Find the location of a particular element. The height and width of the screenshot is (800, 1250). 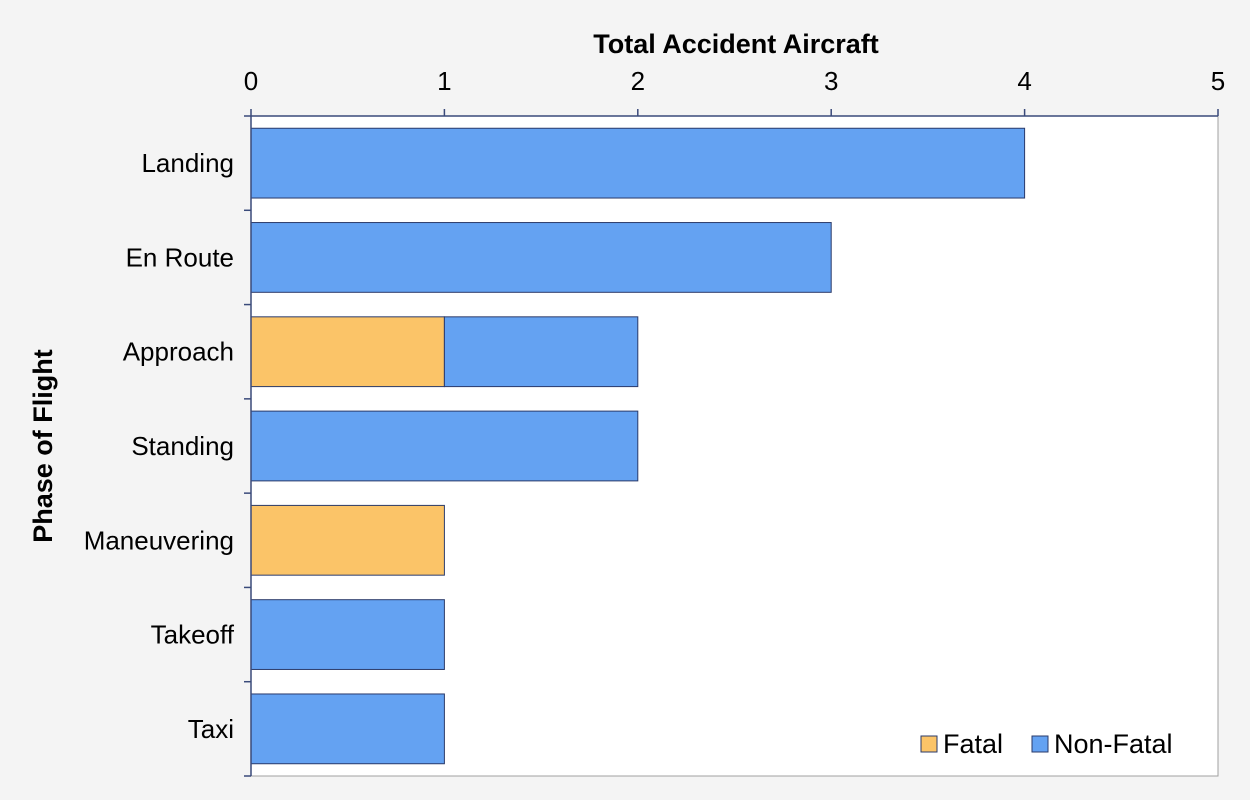

x-tick-label: 1 is located at coordinates (444, 81).